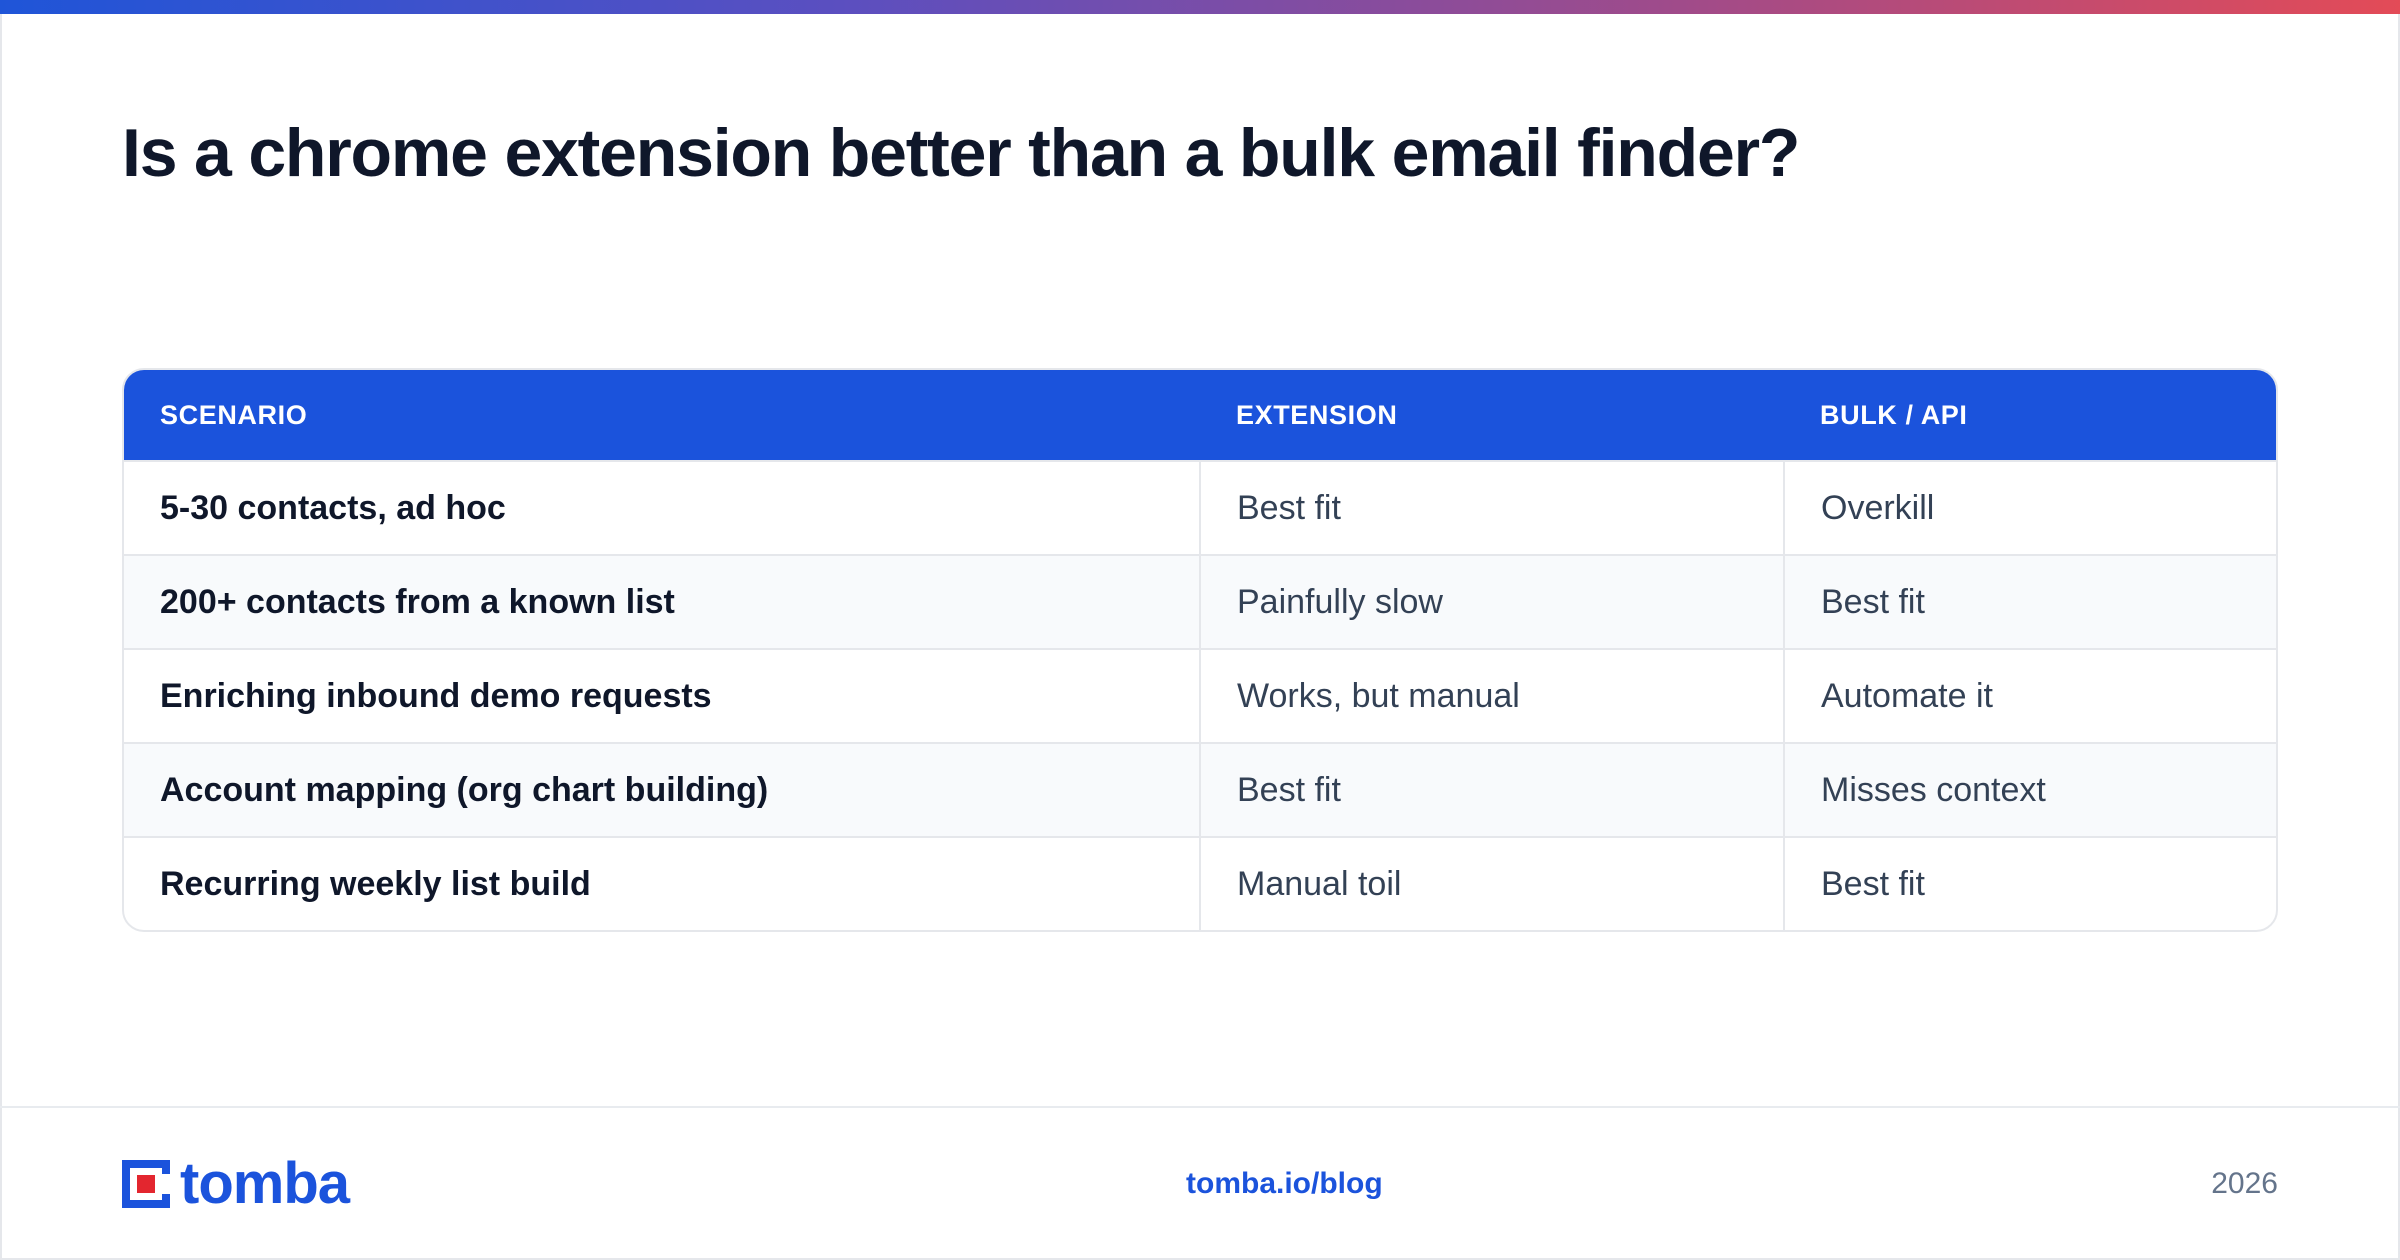 The image size is (2400, 1260). Describe the element at coordinates (146, 1184) in the screenshot. I see `tomba-logo-mark-icon` at that location.